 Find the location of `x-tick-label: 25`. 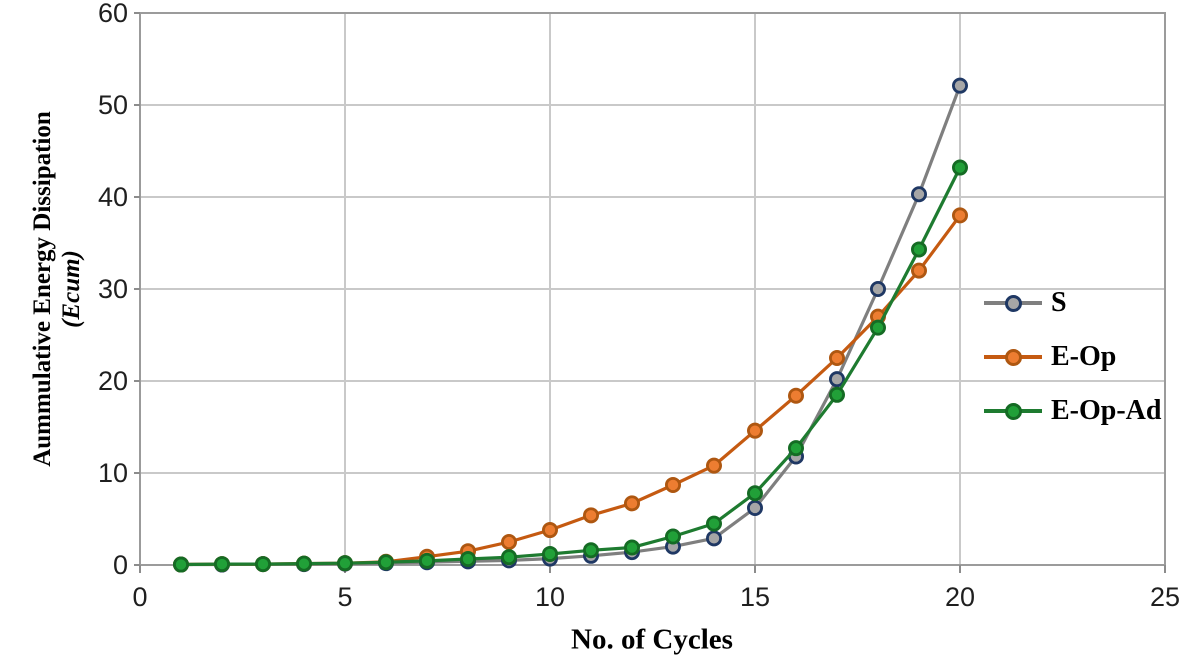

x-tick-label: 25 is located at coordinates (1165, 597).